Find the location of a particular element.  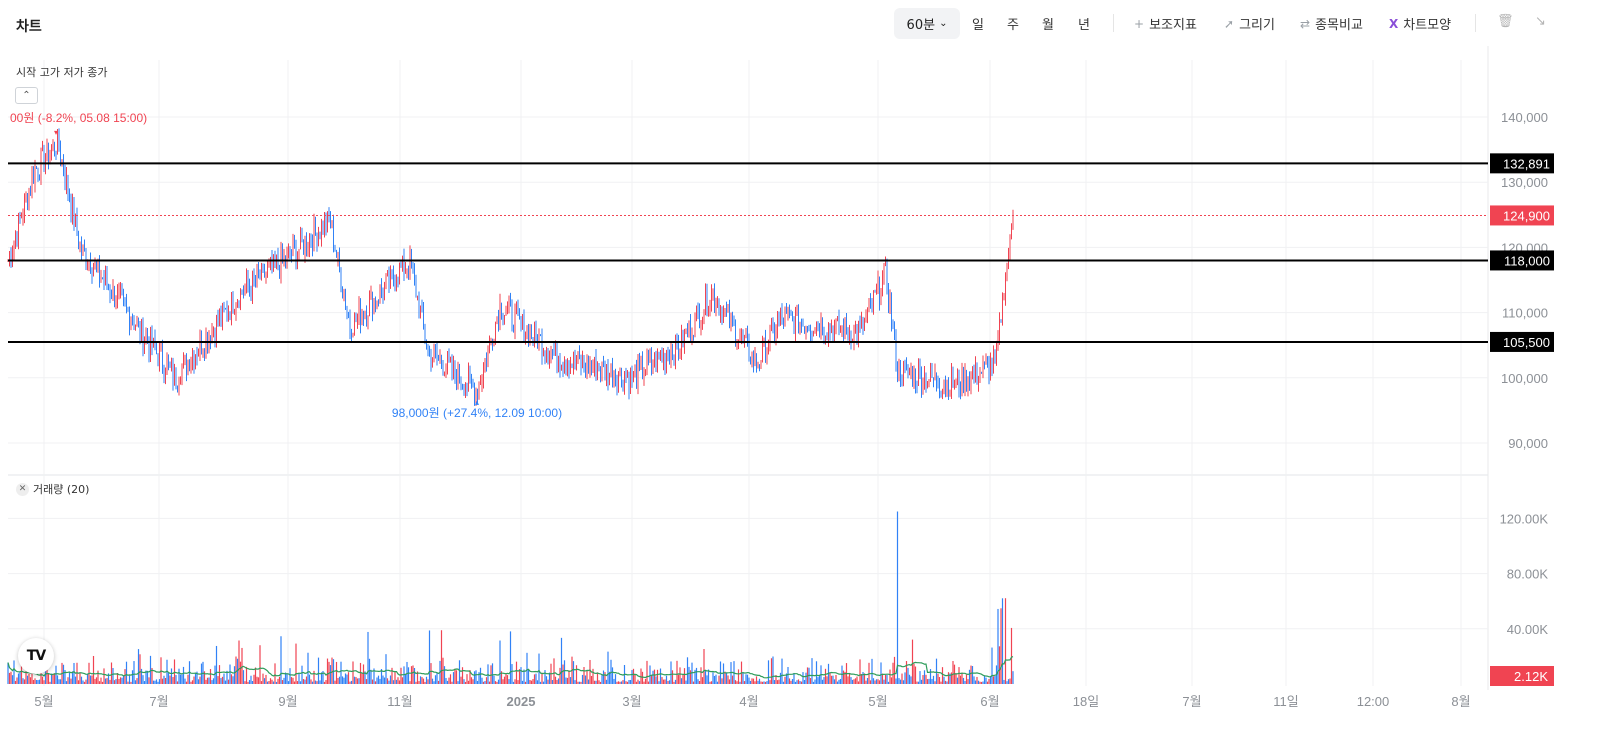

price-tick-label: 140,000 is located at coordinates (1524, 117).